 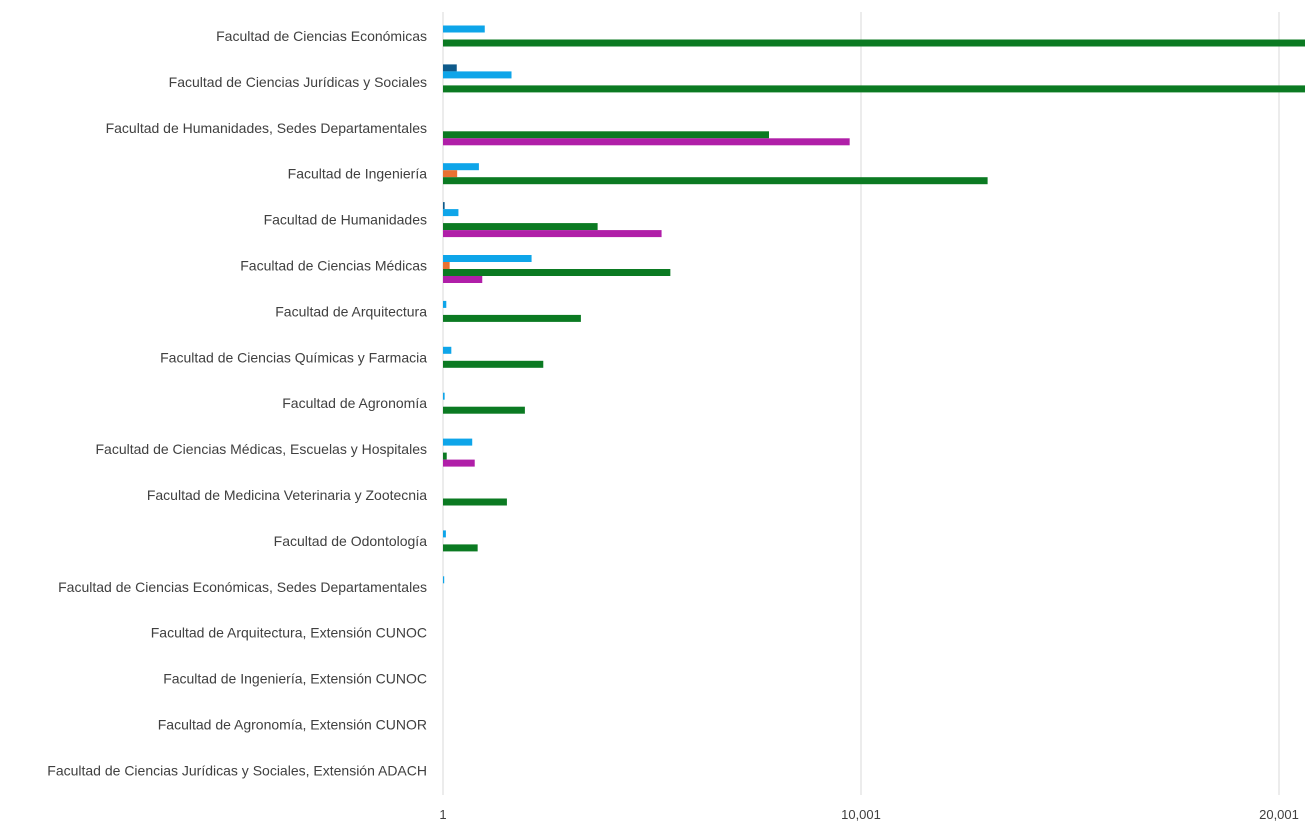 I want to click on category-label: Facultad de Agronomía, Extensión CUNOR, so click(x=292, y=725).